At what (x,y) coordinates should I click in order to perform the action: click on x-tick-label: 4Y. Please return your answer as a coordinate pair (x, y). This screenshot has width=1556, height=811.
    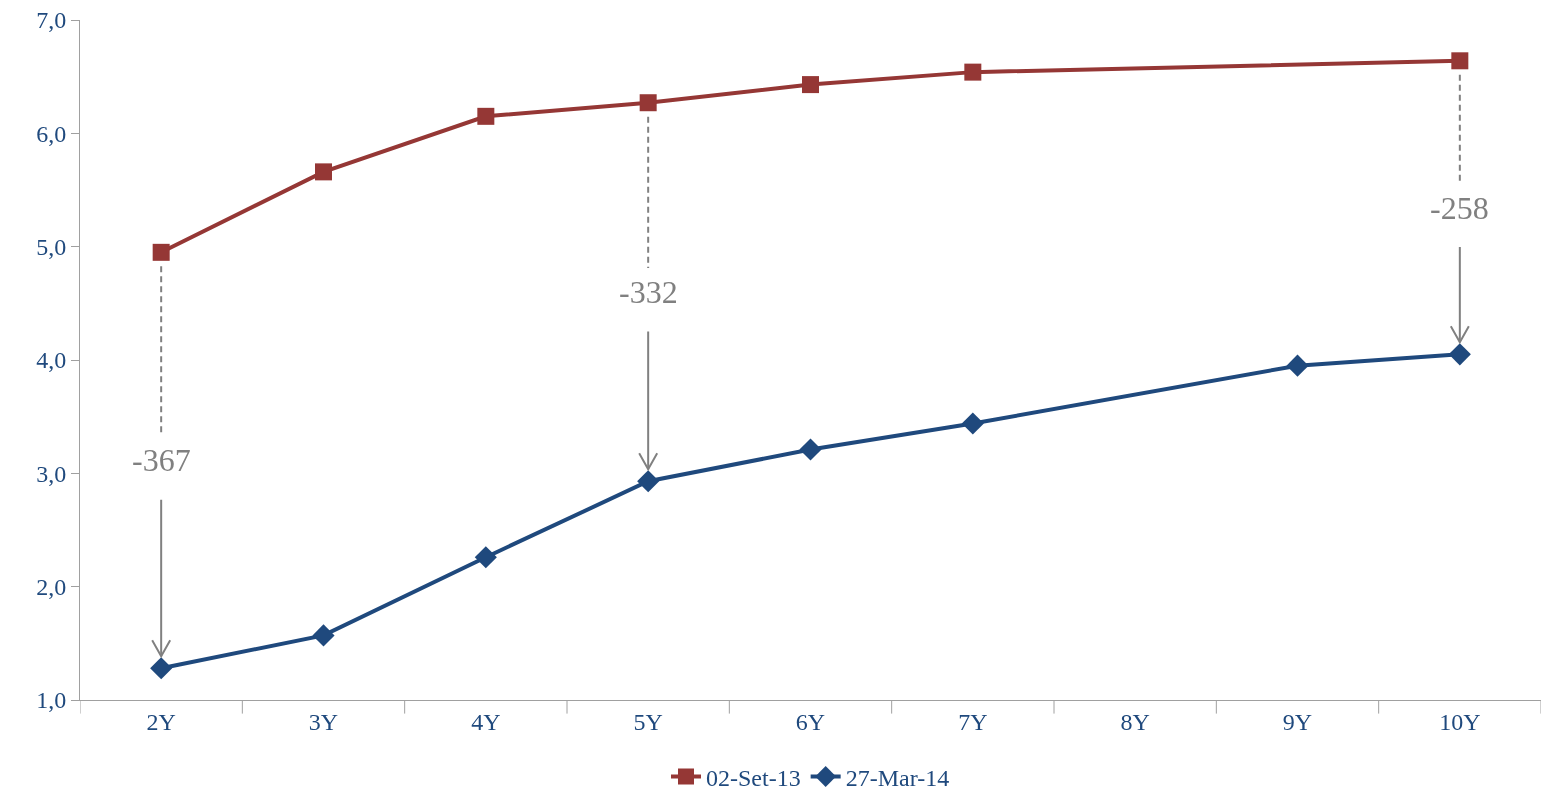
    Looking at the image, I should click on (486, 721).